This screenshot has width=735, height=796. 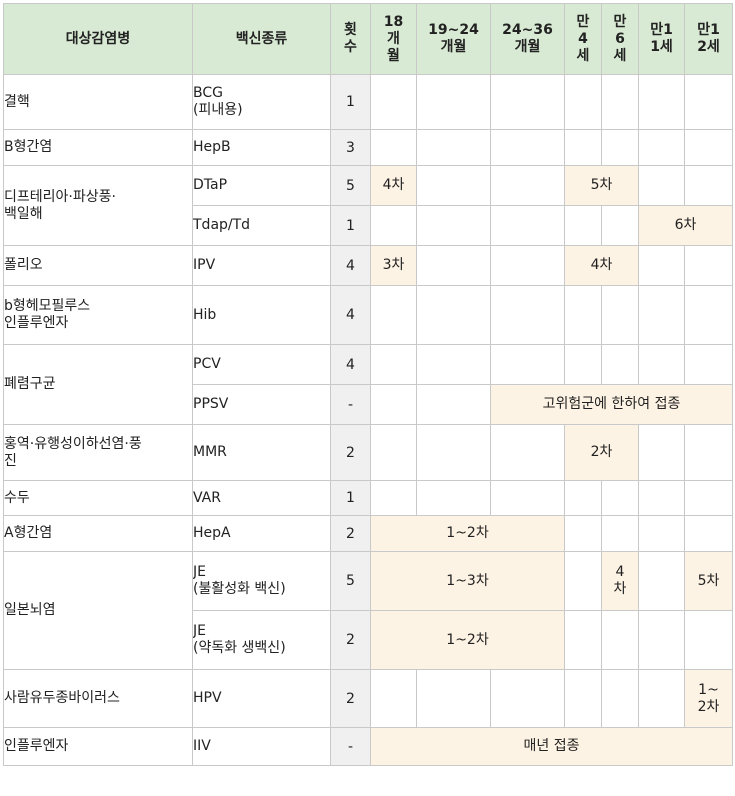 What do you see at coordinates (98, 102) in the screenshot?
I see `disease-cell: 결핵` at bounding box center [98, 102].